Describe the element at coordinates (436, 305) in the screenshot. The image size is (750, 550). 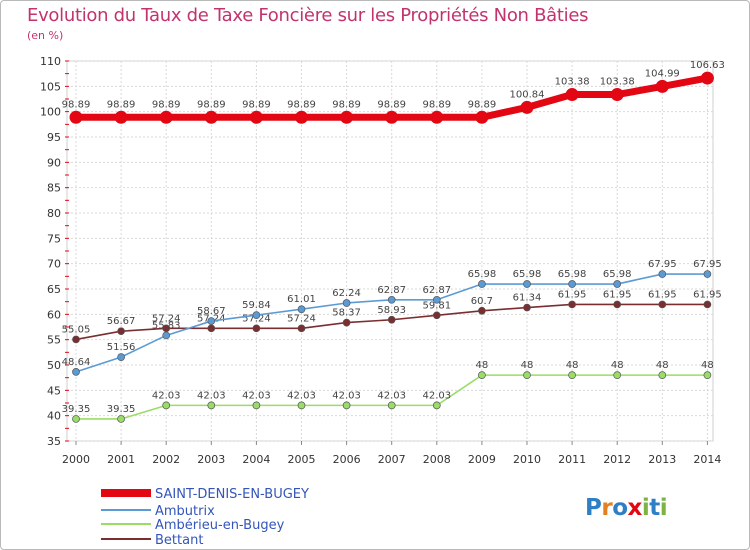
I see `data-label-3: 59.81` at that location.